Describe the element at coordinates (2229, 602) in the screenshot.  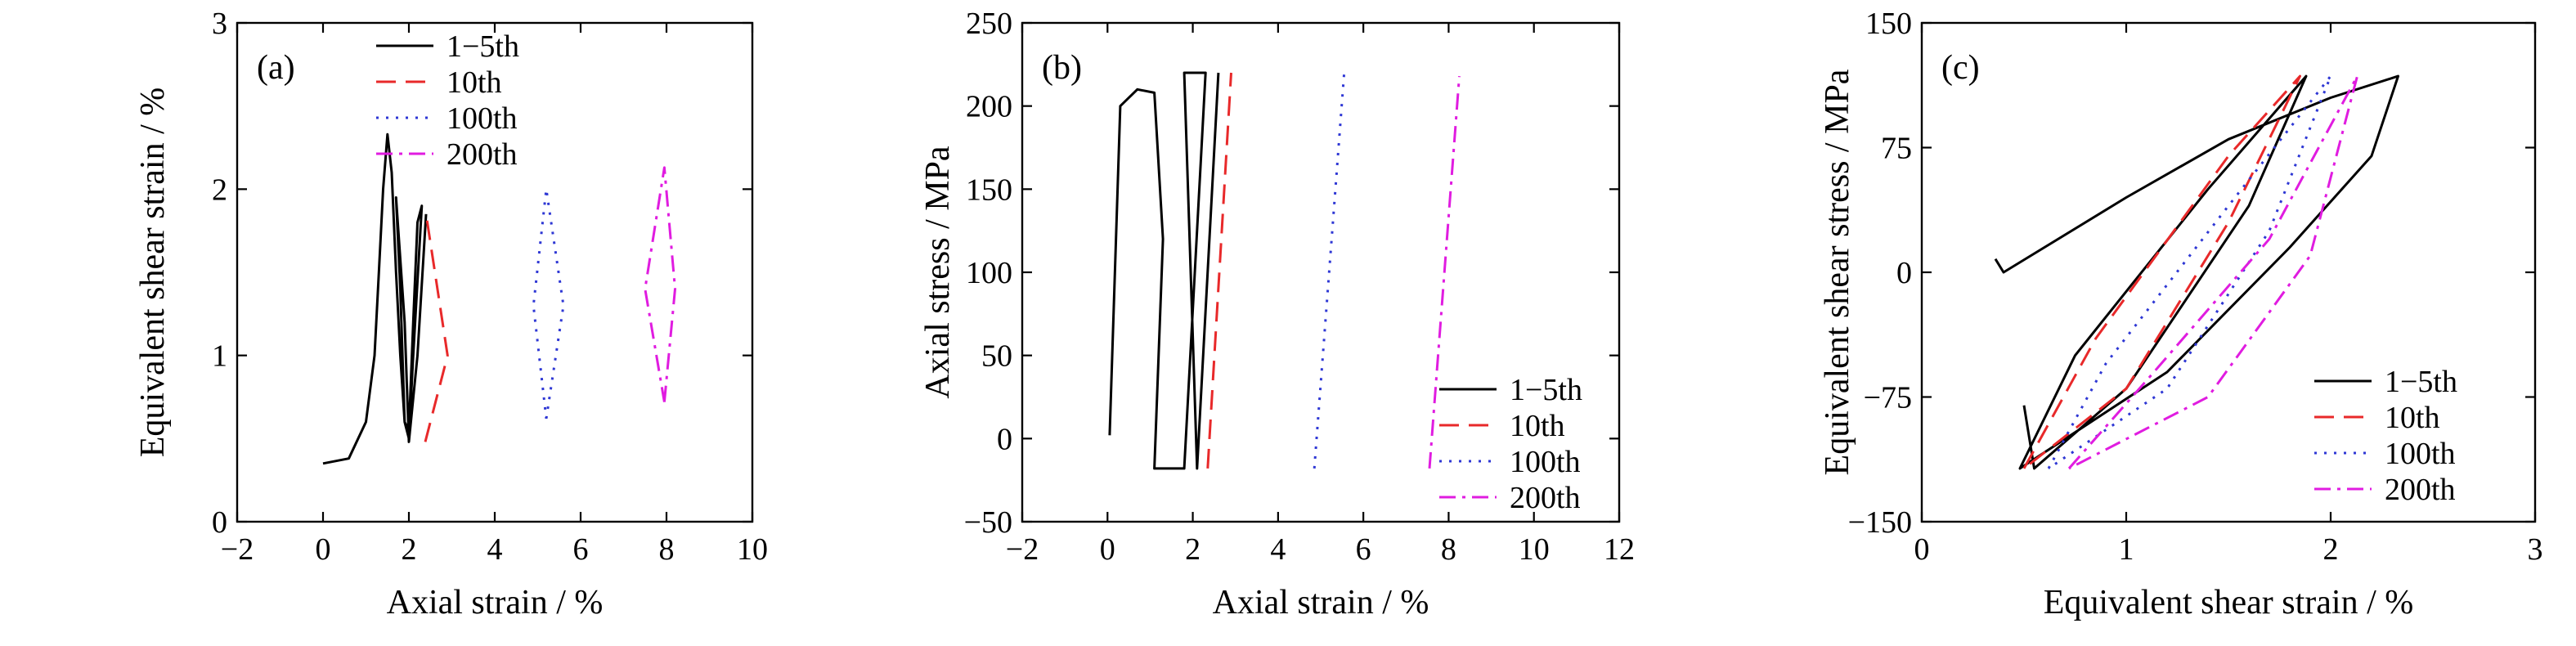
I see `x-axis-label: Equivalent shear strain / %` at that location.